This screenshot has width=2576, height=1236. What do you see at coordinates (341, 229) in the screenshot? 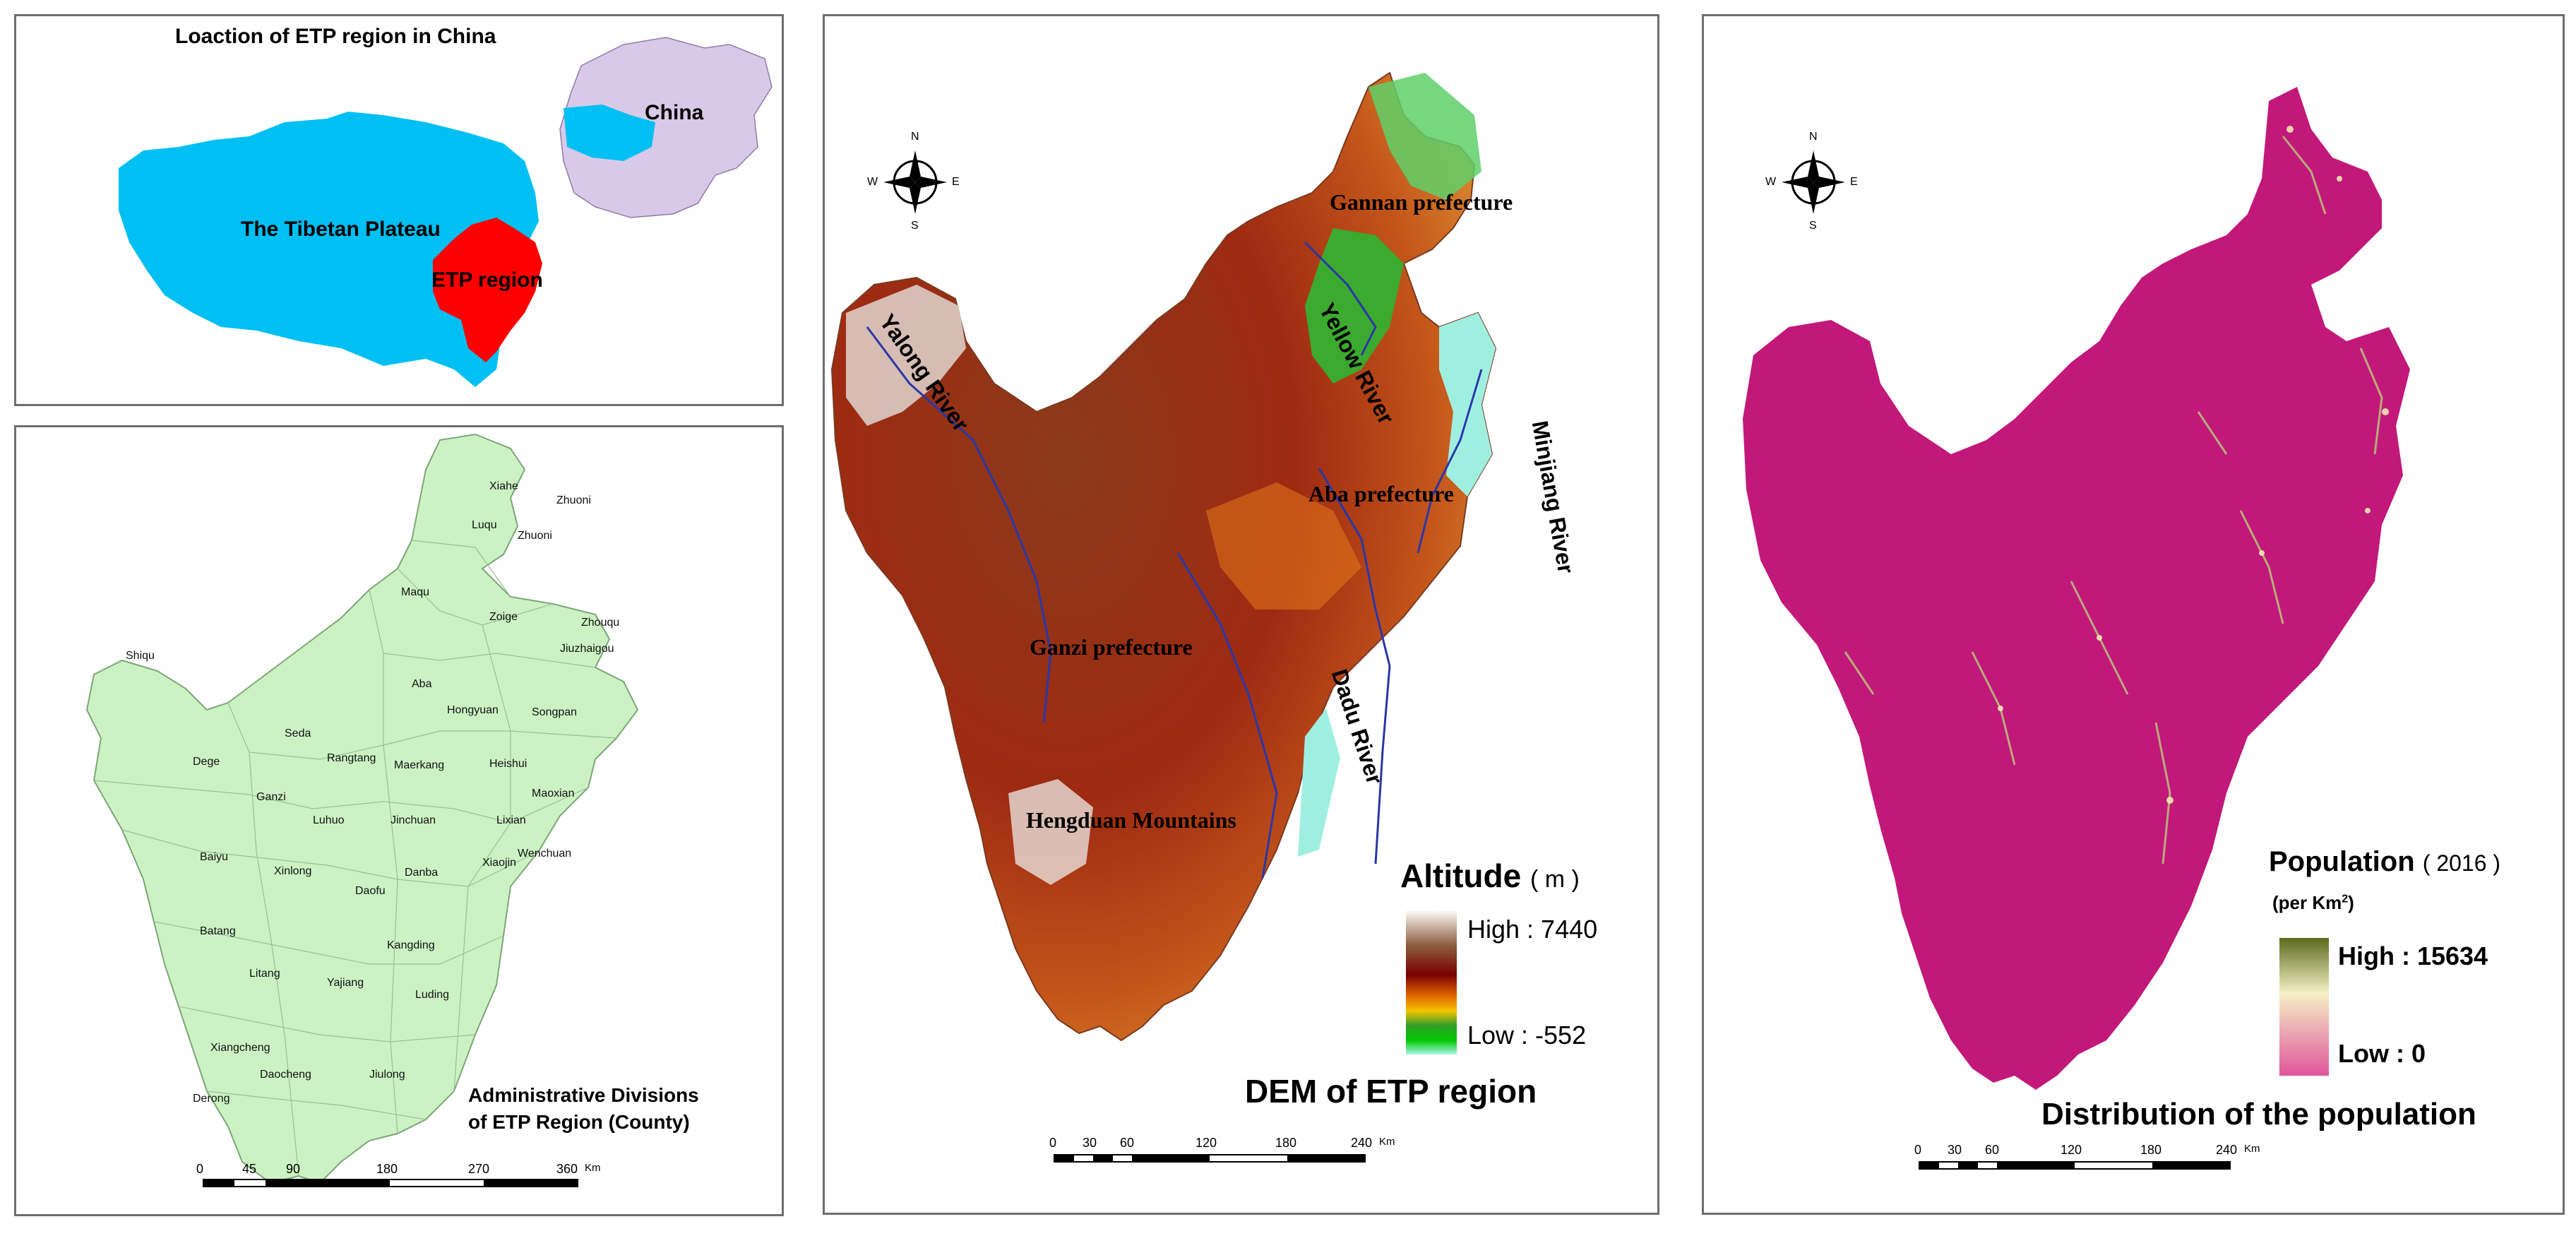
I see `label-tibetan-plateau: The Tibetan Plateau` at bounding box center [341, 229].